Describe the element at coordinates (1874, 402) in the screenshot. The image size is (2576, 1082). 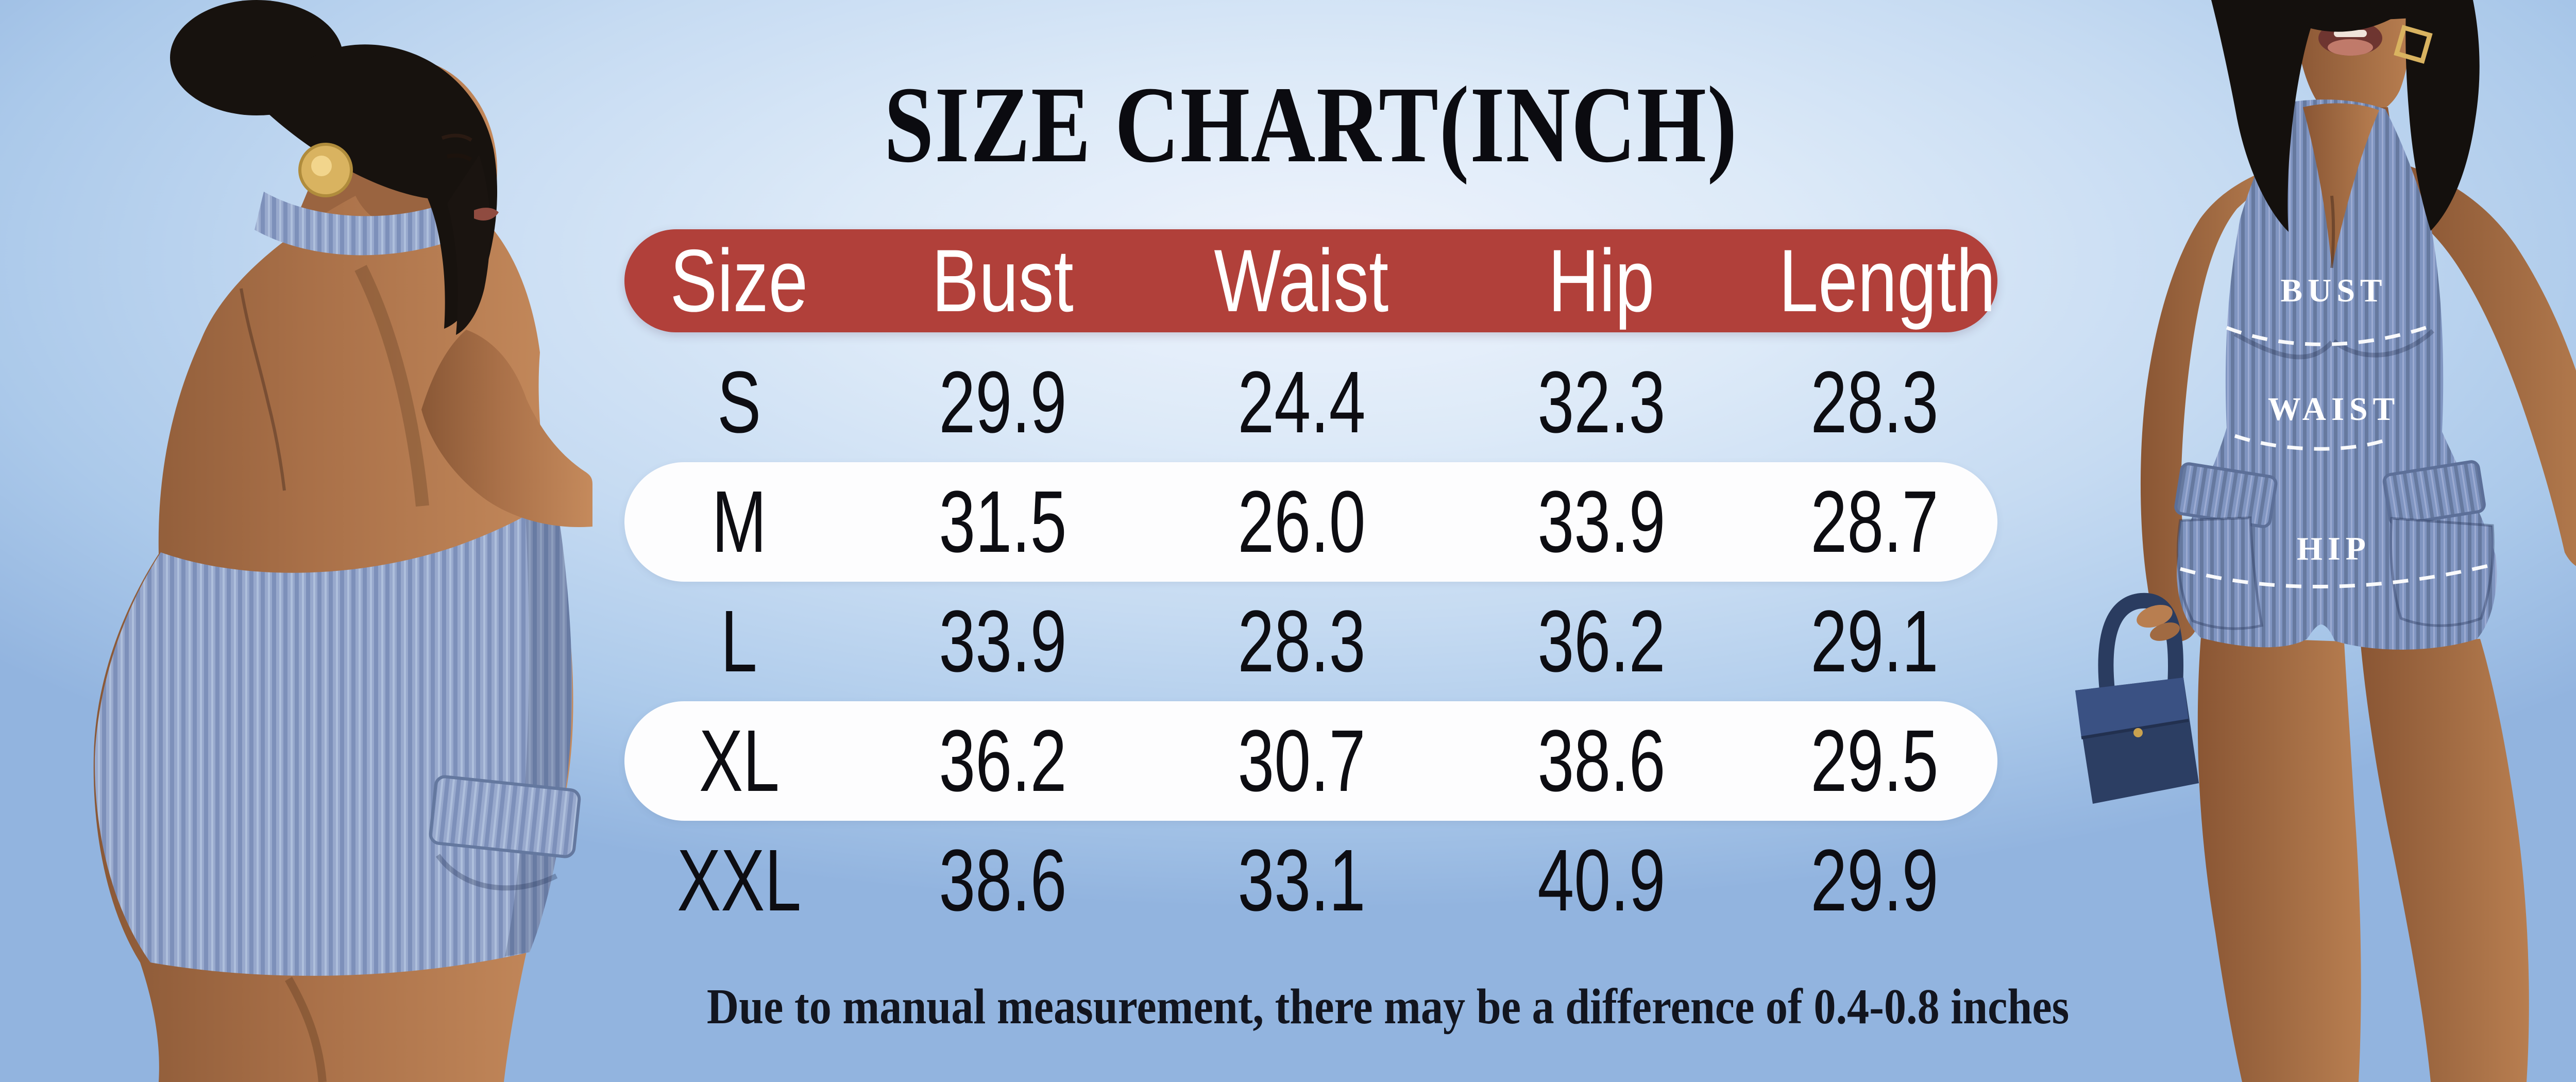
I see `cell-length: 28.3` at that location.